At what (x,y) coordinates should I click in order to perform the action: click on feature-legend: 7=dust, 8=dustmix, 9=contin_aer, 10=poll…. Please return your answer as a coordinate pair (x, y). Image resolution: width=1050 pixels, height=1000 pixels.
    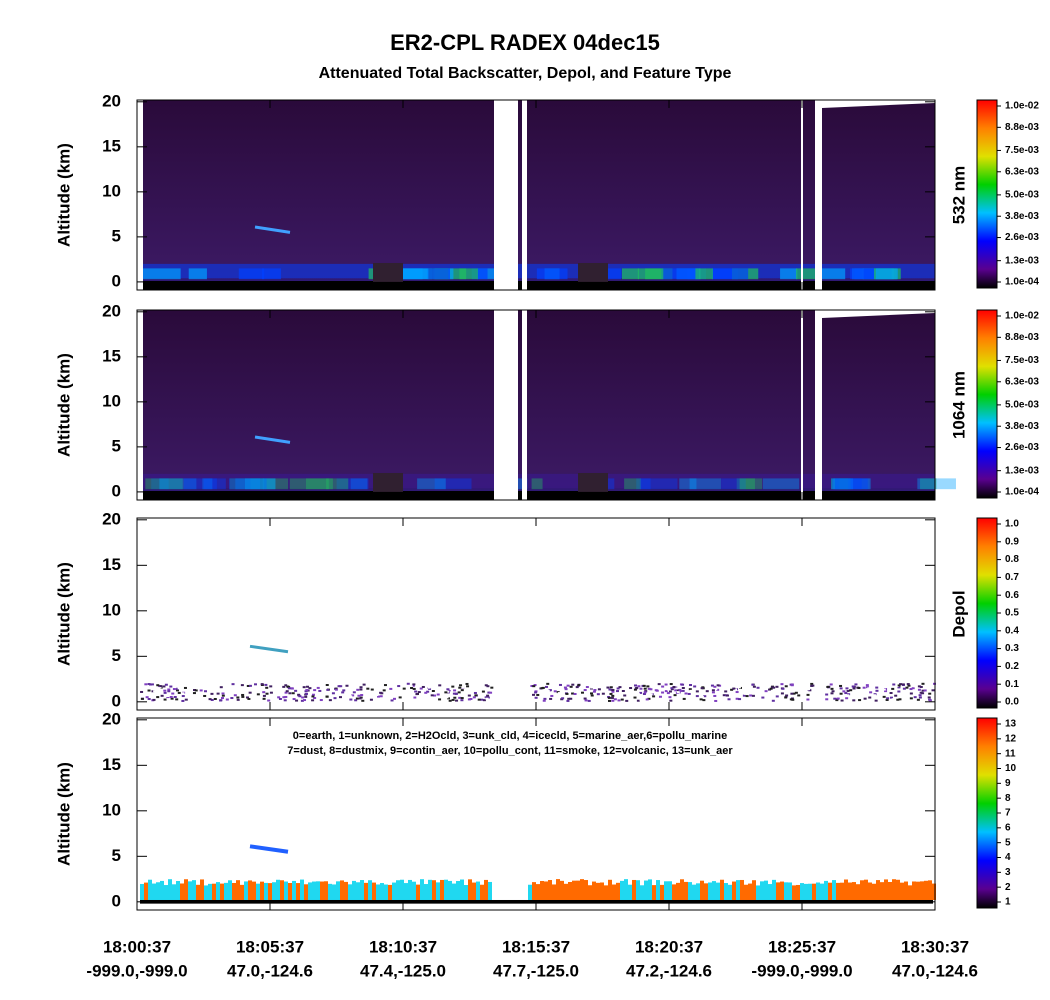
    Looking at the image, I should click on (510, 751).